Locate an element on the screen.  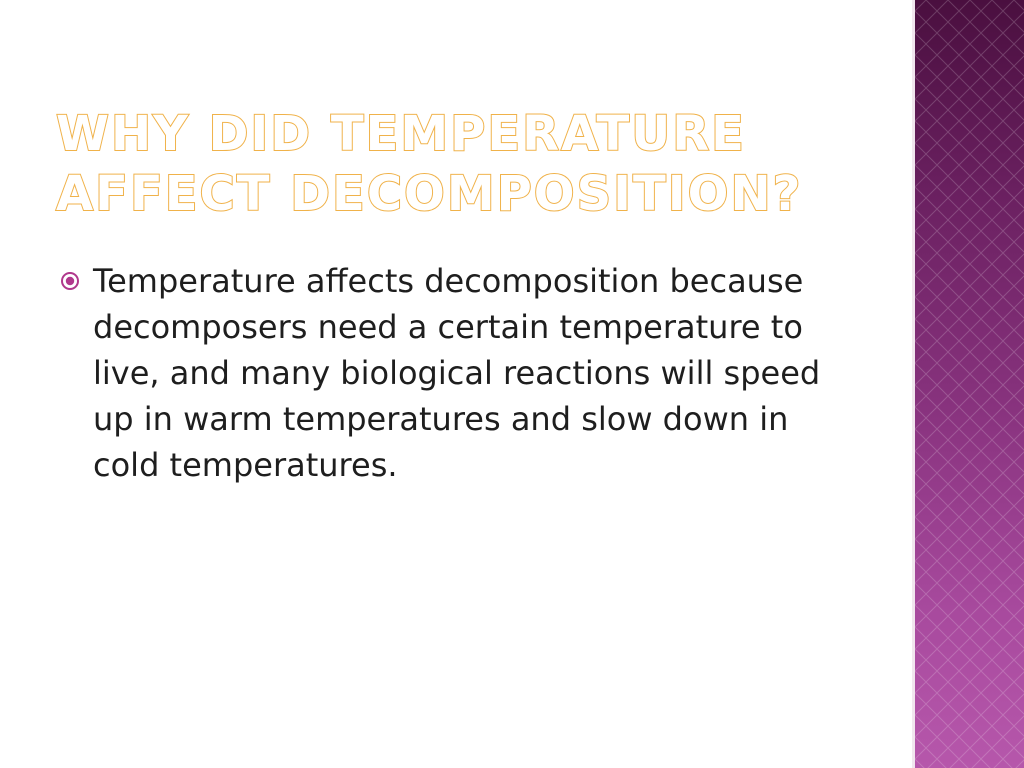
slide-title-line-1: Why did temperature is located at coordinates (400, 134).